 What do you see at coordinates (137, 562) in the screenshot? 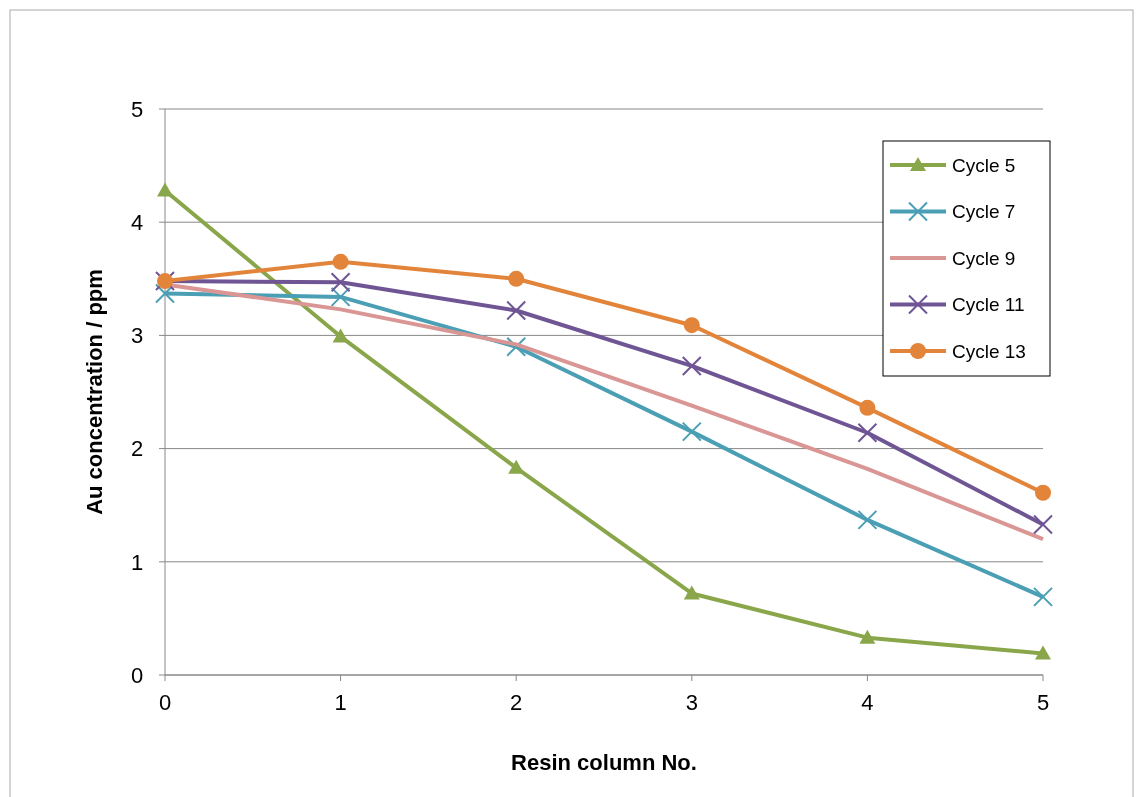
I see `y-tick-label: 1` at bounding box center [137, 562].